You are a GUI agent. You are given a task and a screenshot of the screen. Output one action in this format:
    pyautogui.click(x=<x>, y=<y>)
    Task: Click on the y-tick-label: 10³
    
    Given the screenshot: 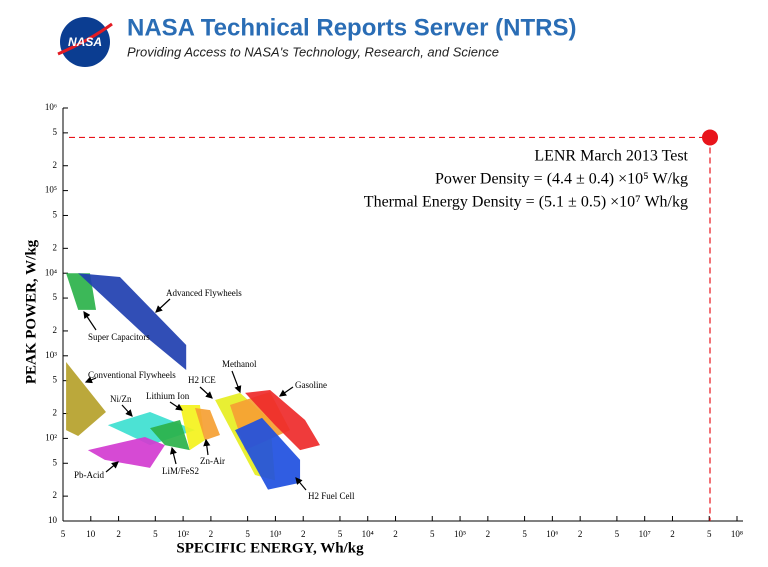 What is the action you would take?
    pyautogui.click(x=51, y=355)
    